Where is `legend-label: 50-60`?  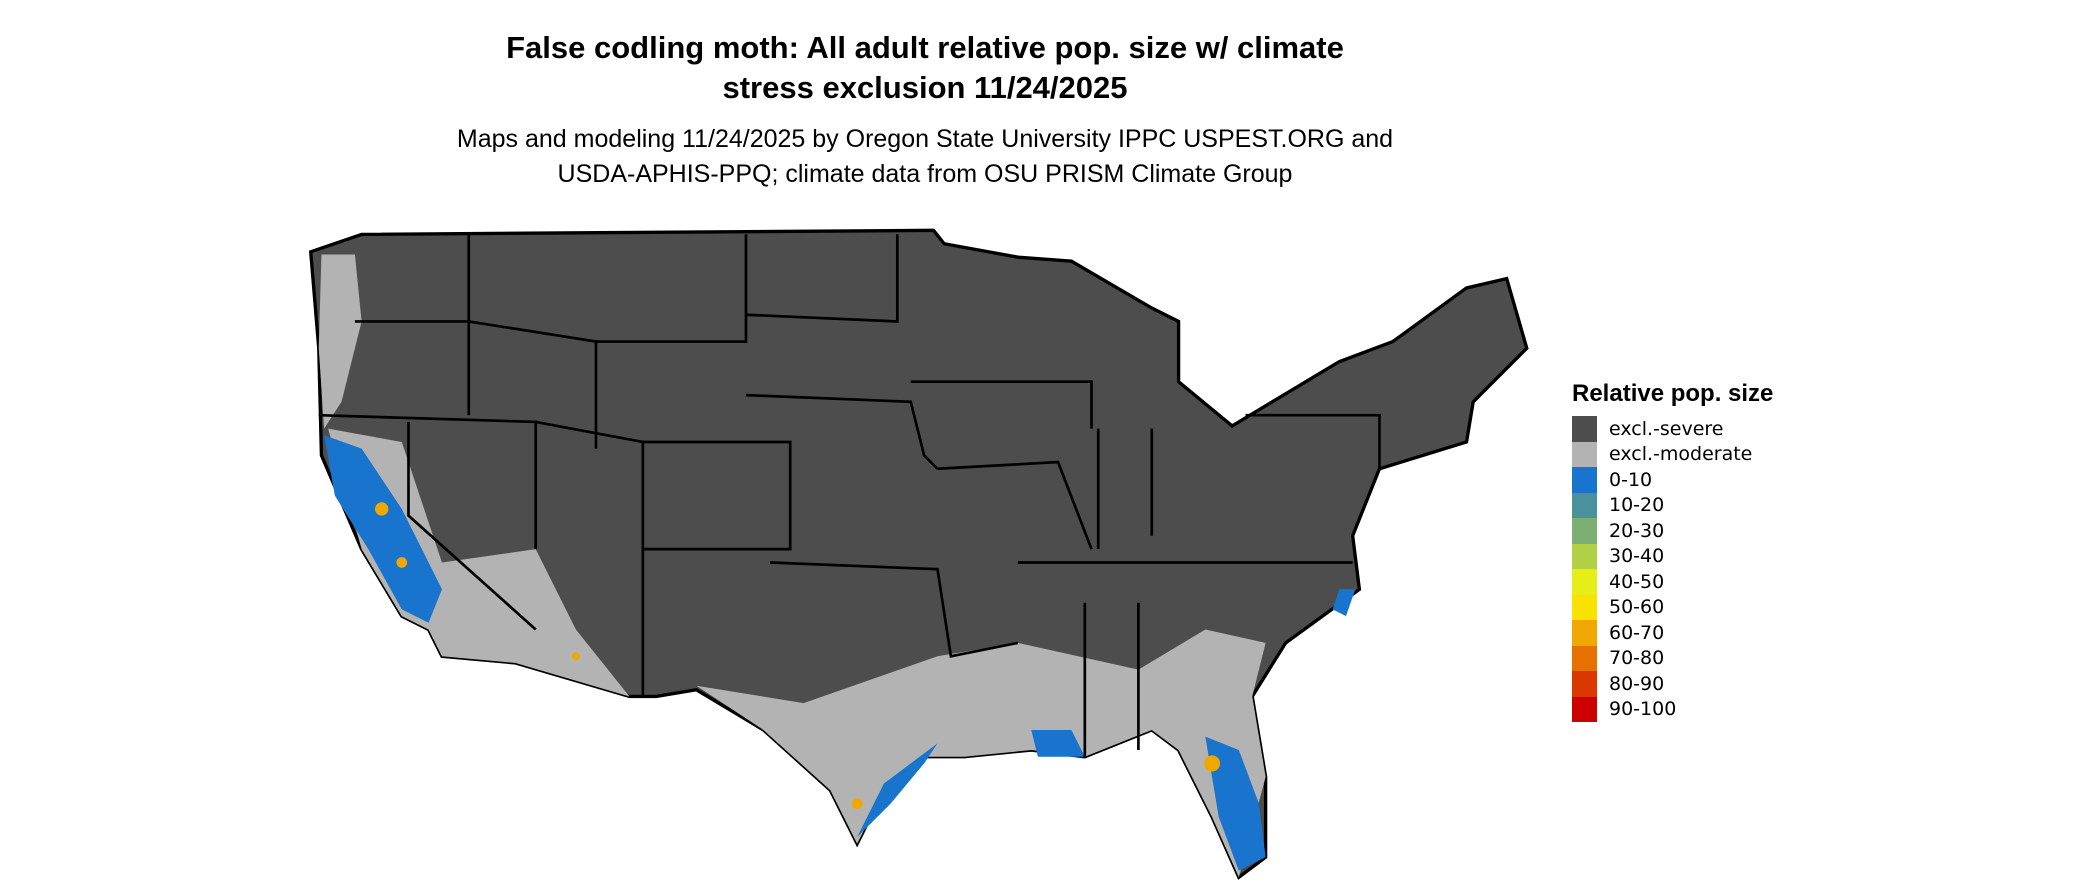
legend-label: 50-60 is located at coordinates (1637, 607).